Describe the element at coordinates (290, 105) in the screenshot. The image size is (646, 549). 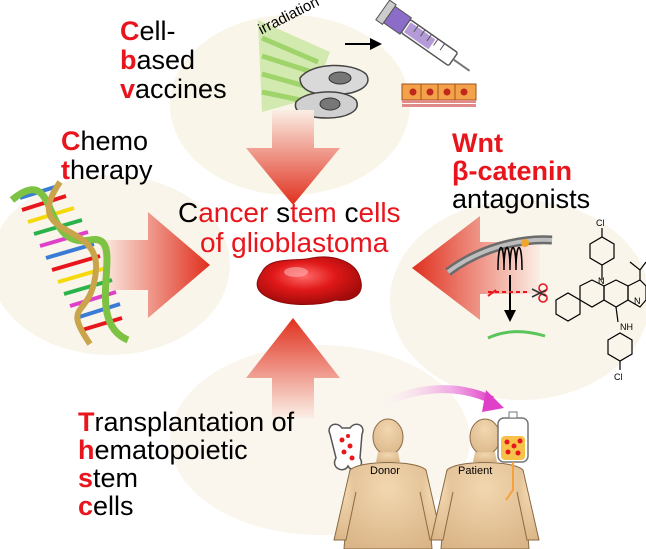
I see `vaccine-glow` at that location.